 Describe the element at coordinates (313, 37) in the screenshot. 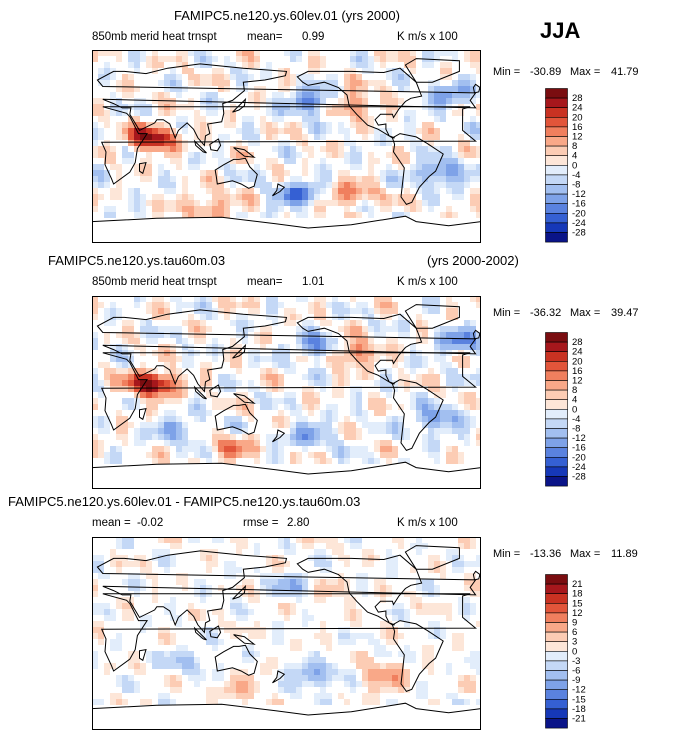

I see `panel-1-mean-value: 0.99` at that location.